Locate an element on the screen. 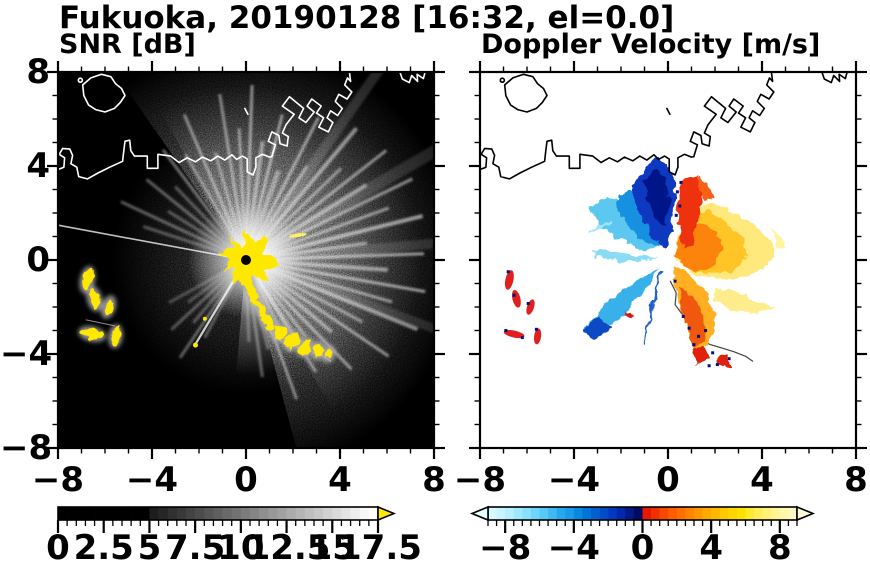  snr-clutter-arcs is located at coordinates (100, 307).